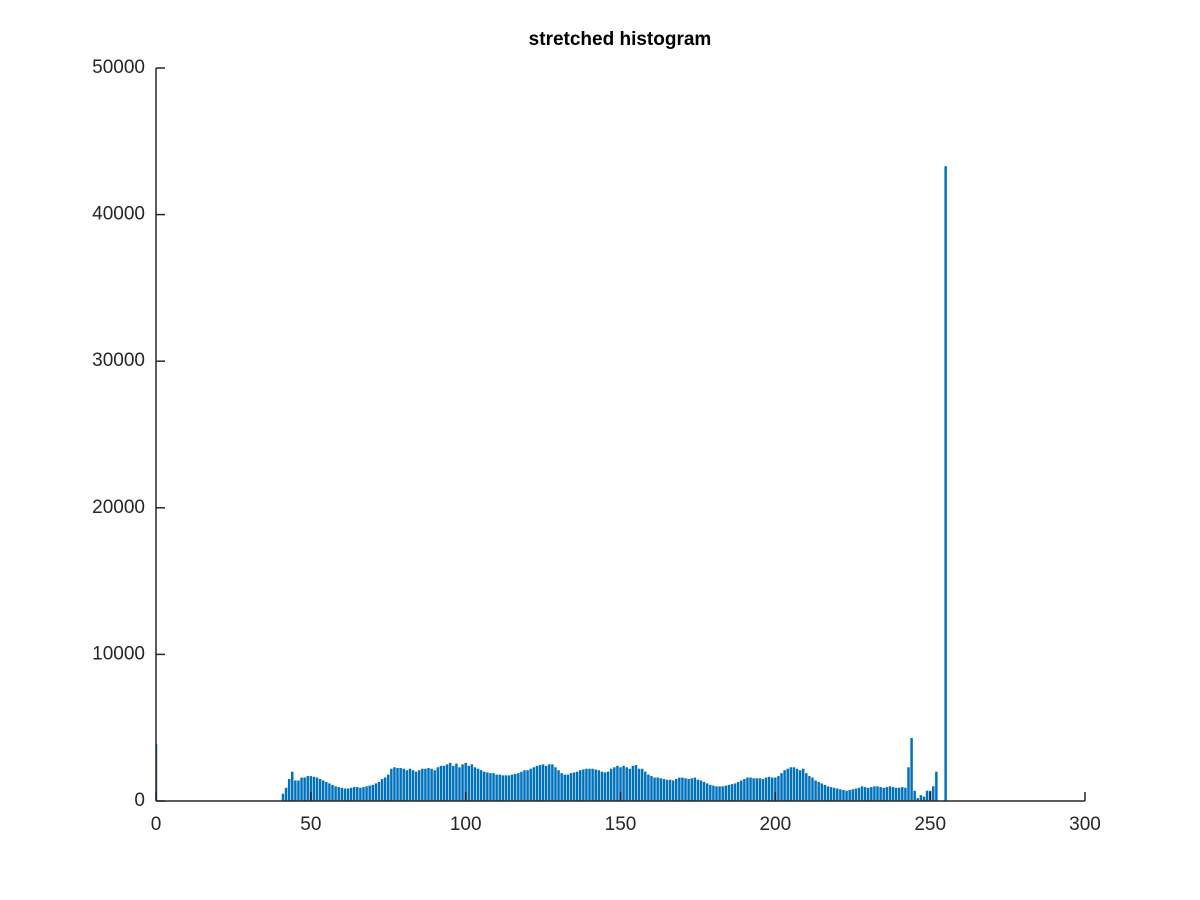 The height and width of the screenshot is (900, 1200). Describe the element at coordinates (775, 824) in the screenshot. I see `x-tick-label: 200` at that location.